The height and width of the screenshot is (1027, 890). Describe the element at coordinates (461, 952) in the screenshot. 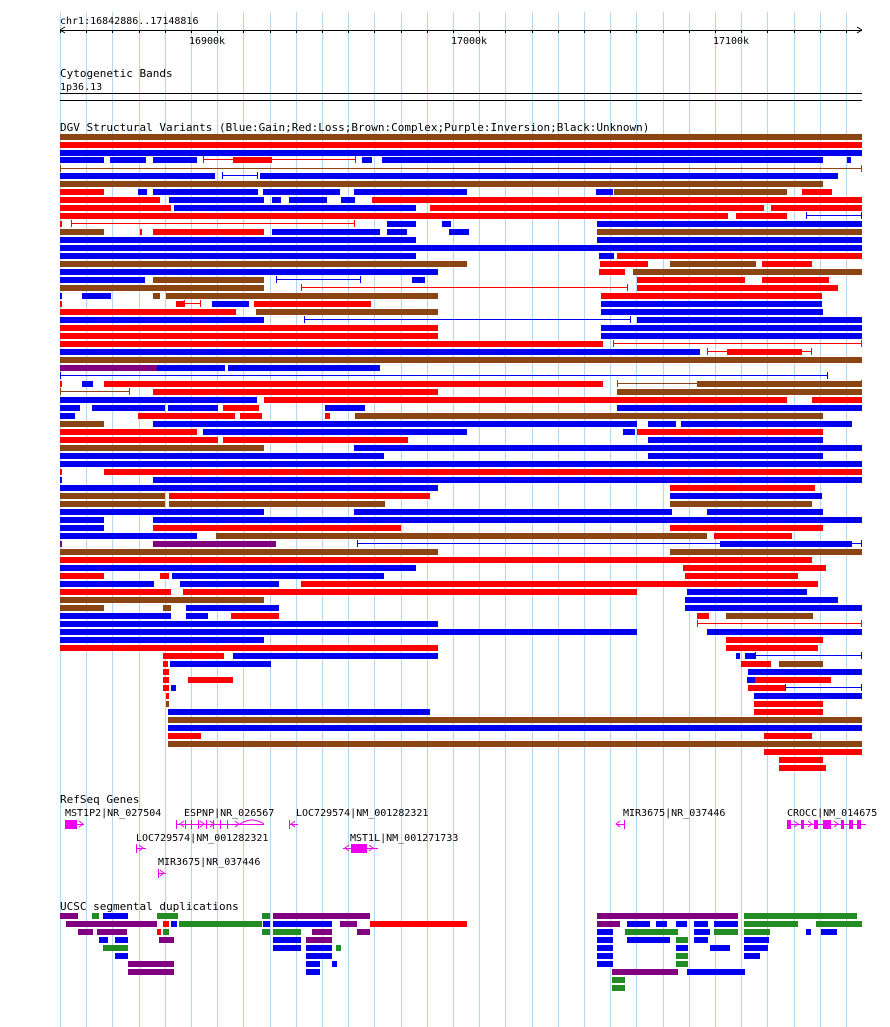

I see `segdup-features` at that location.